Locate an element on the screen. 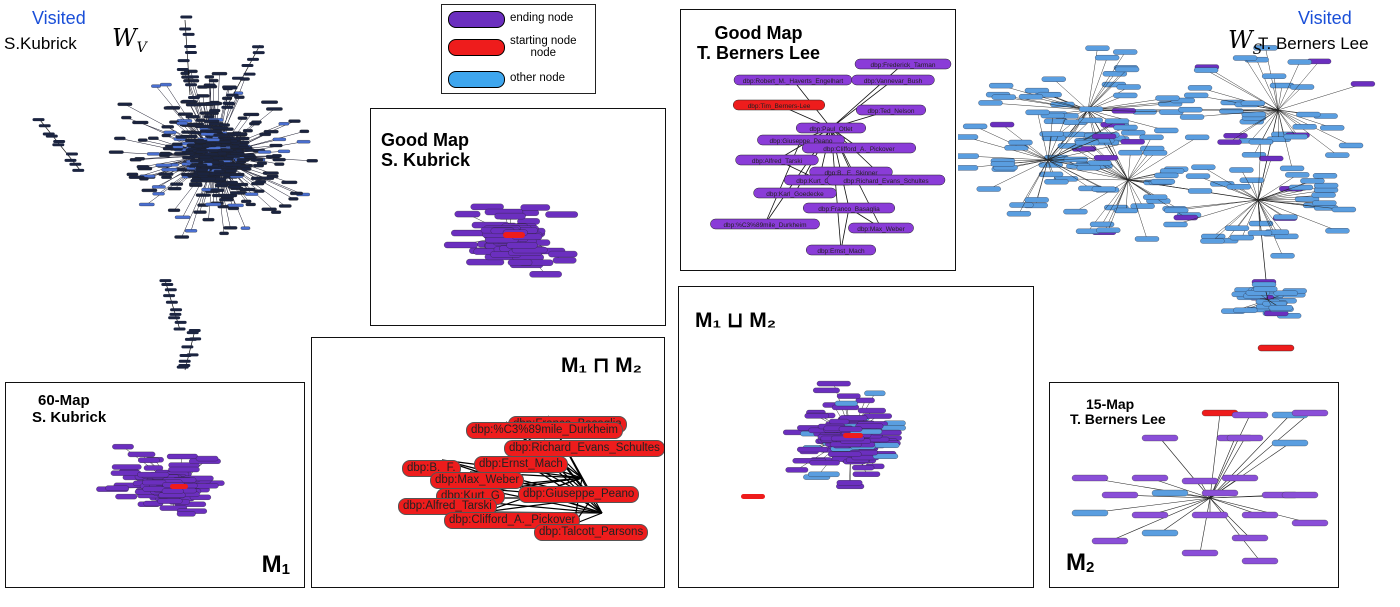  gmb-node-label: dbp:Kurt_Godel is located at coordinates (819, 181).